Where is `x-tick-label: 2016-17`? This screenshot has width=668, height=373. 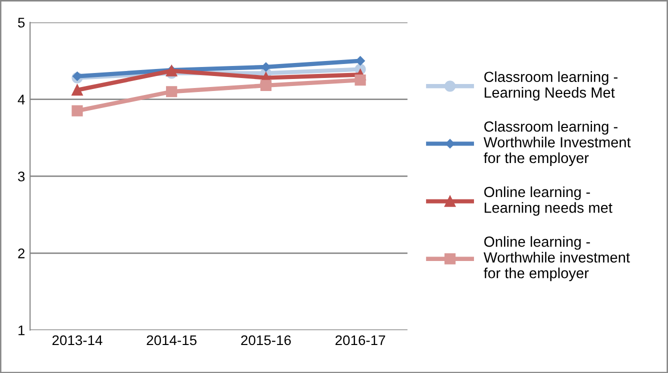
x-tick-label: 2016-17 is located at coordinates (361, 340).